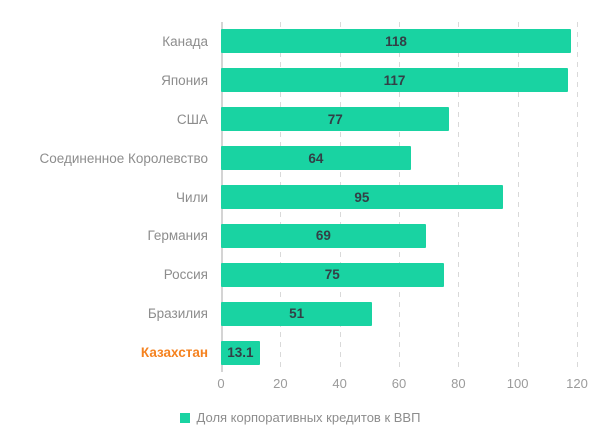  I want to click on bar: 95, so click(362, 197).